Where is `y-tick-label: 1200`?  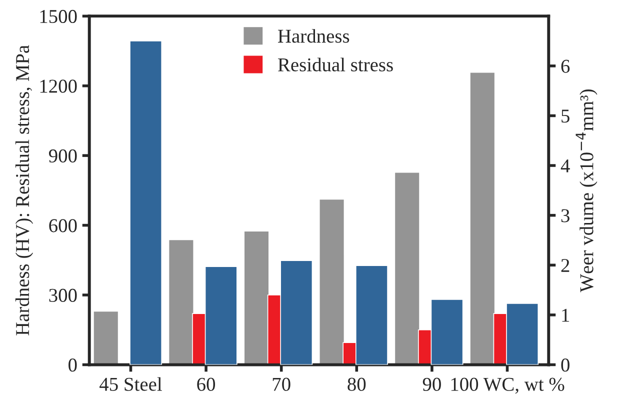
y-tick-label: 1200 is located at coordinates (58, 86).